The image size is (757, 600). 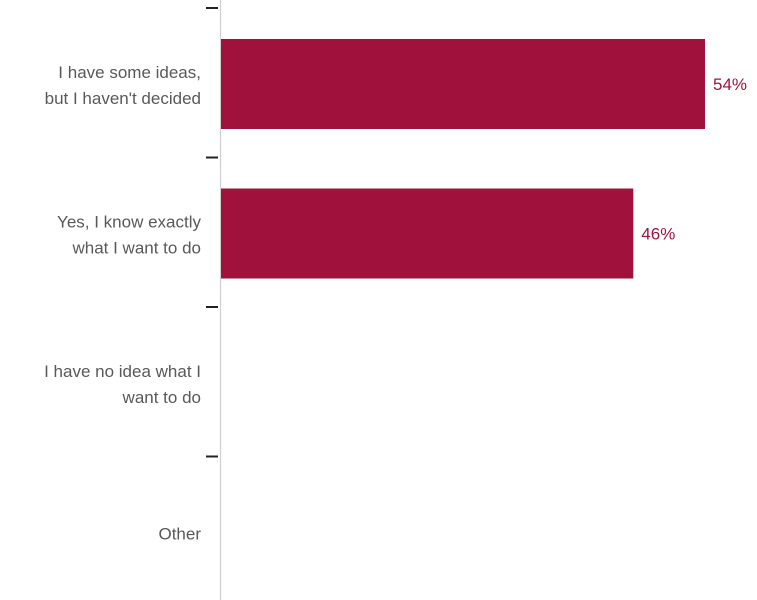 I want to click on value-label-2: 46%, so click(x=658, y=234).